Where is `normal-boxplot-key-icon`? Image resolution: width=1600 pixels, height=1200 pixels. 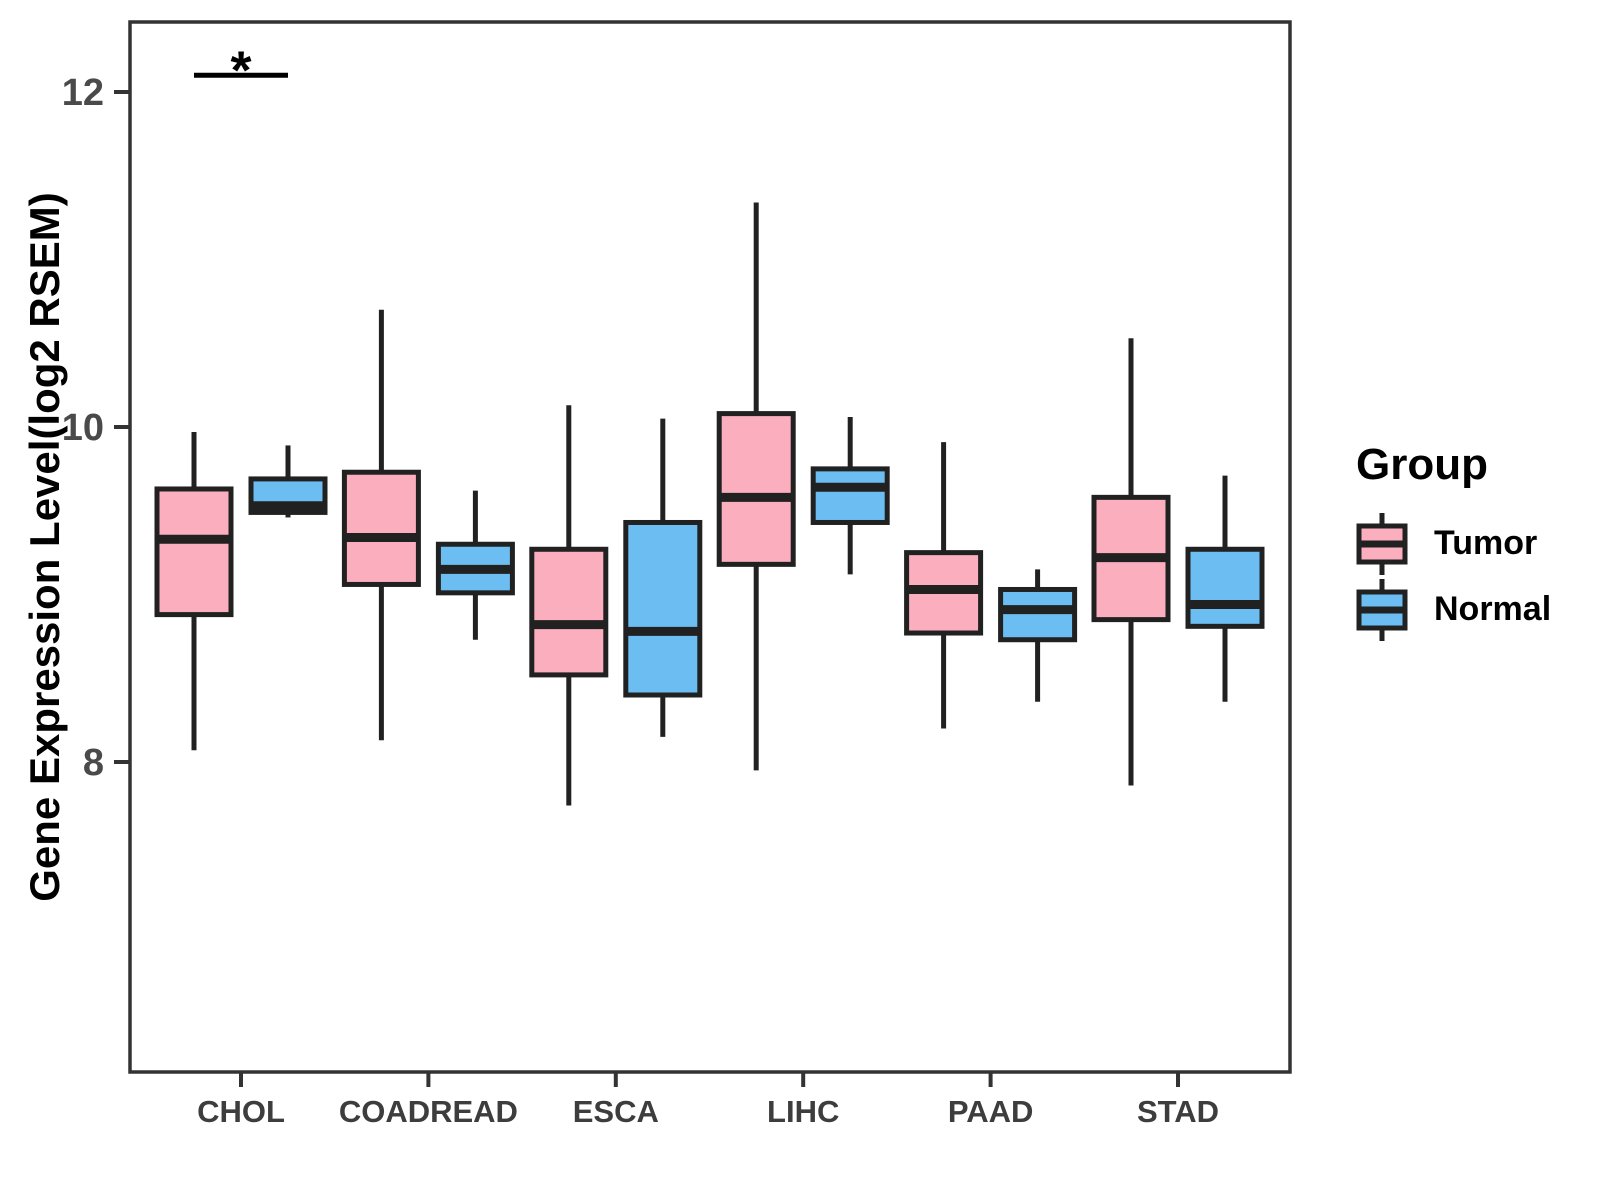 normal-boxplot-key-icon is located at coordinates (1382, 609).